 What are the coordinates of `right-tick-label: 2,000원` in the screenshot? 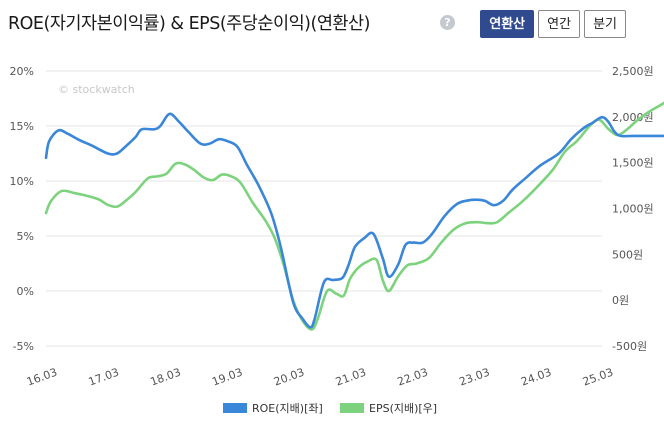 It's located at (633, 117).